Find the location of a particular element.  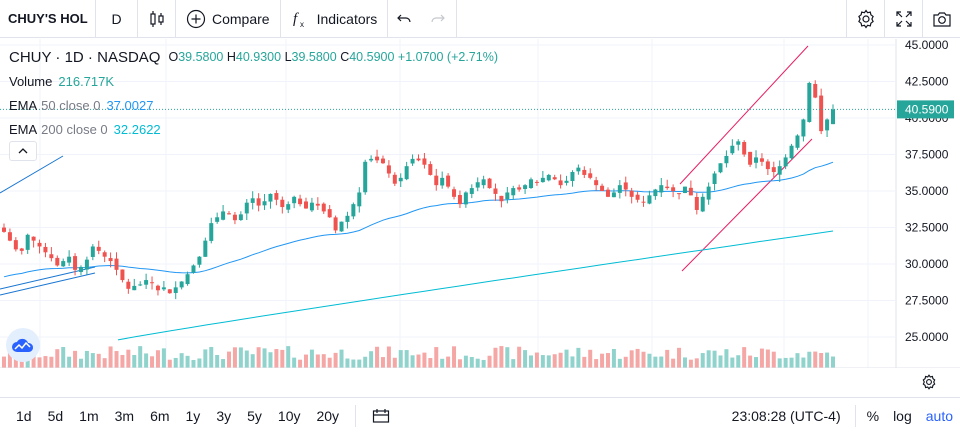

fullscreen-button is located at coordinates (903, 19).